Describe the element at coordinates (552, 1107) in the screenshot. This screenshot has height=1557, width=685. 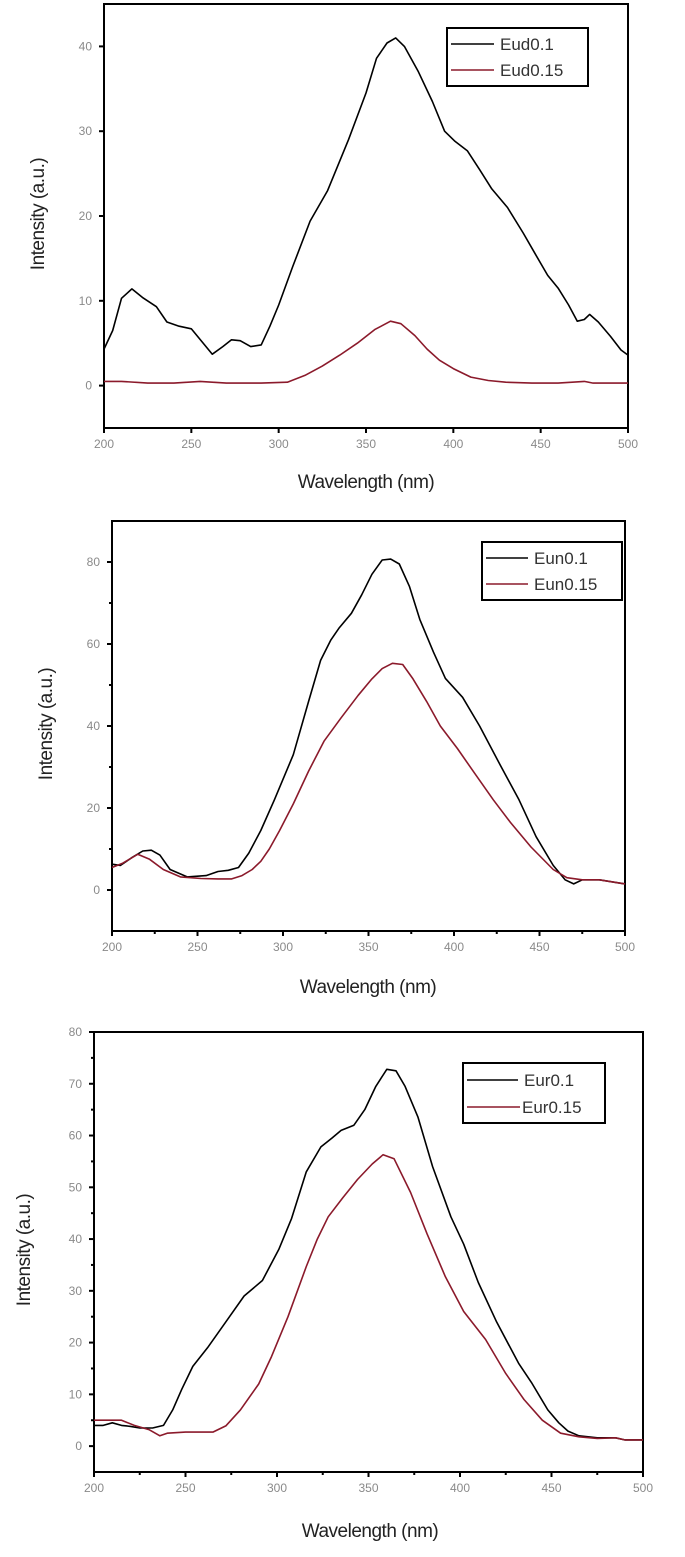
I see `legend-label: Eur0.15` at that location.